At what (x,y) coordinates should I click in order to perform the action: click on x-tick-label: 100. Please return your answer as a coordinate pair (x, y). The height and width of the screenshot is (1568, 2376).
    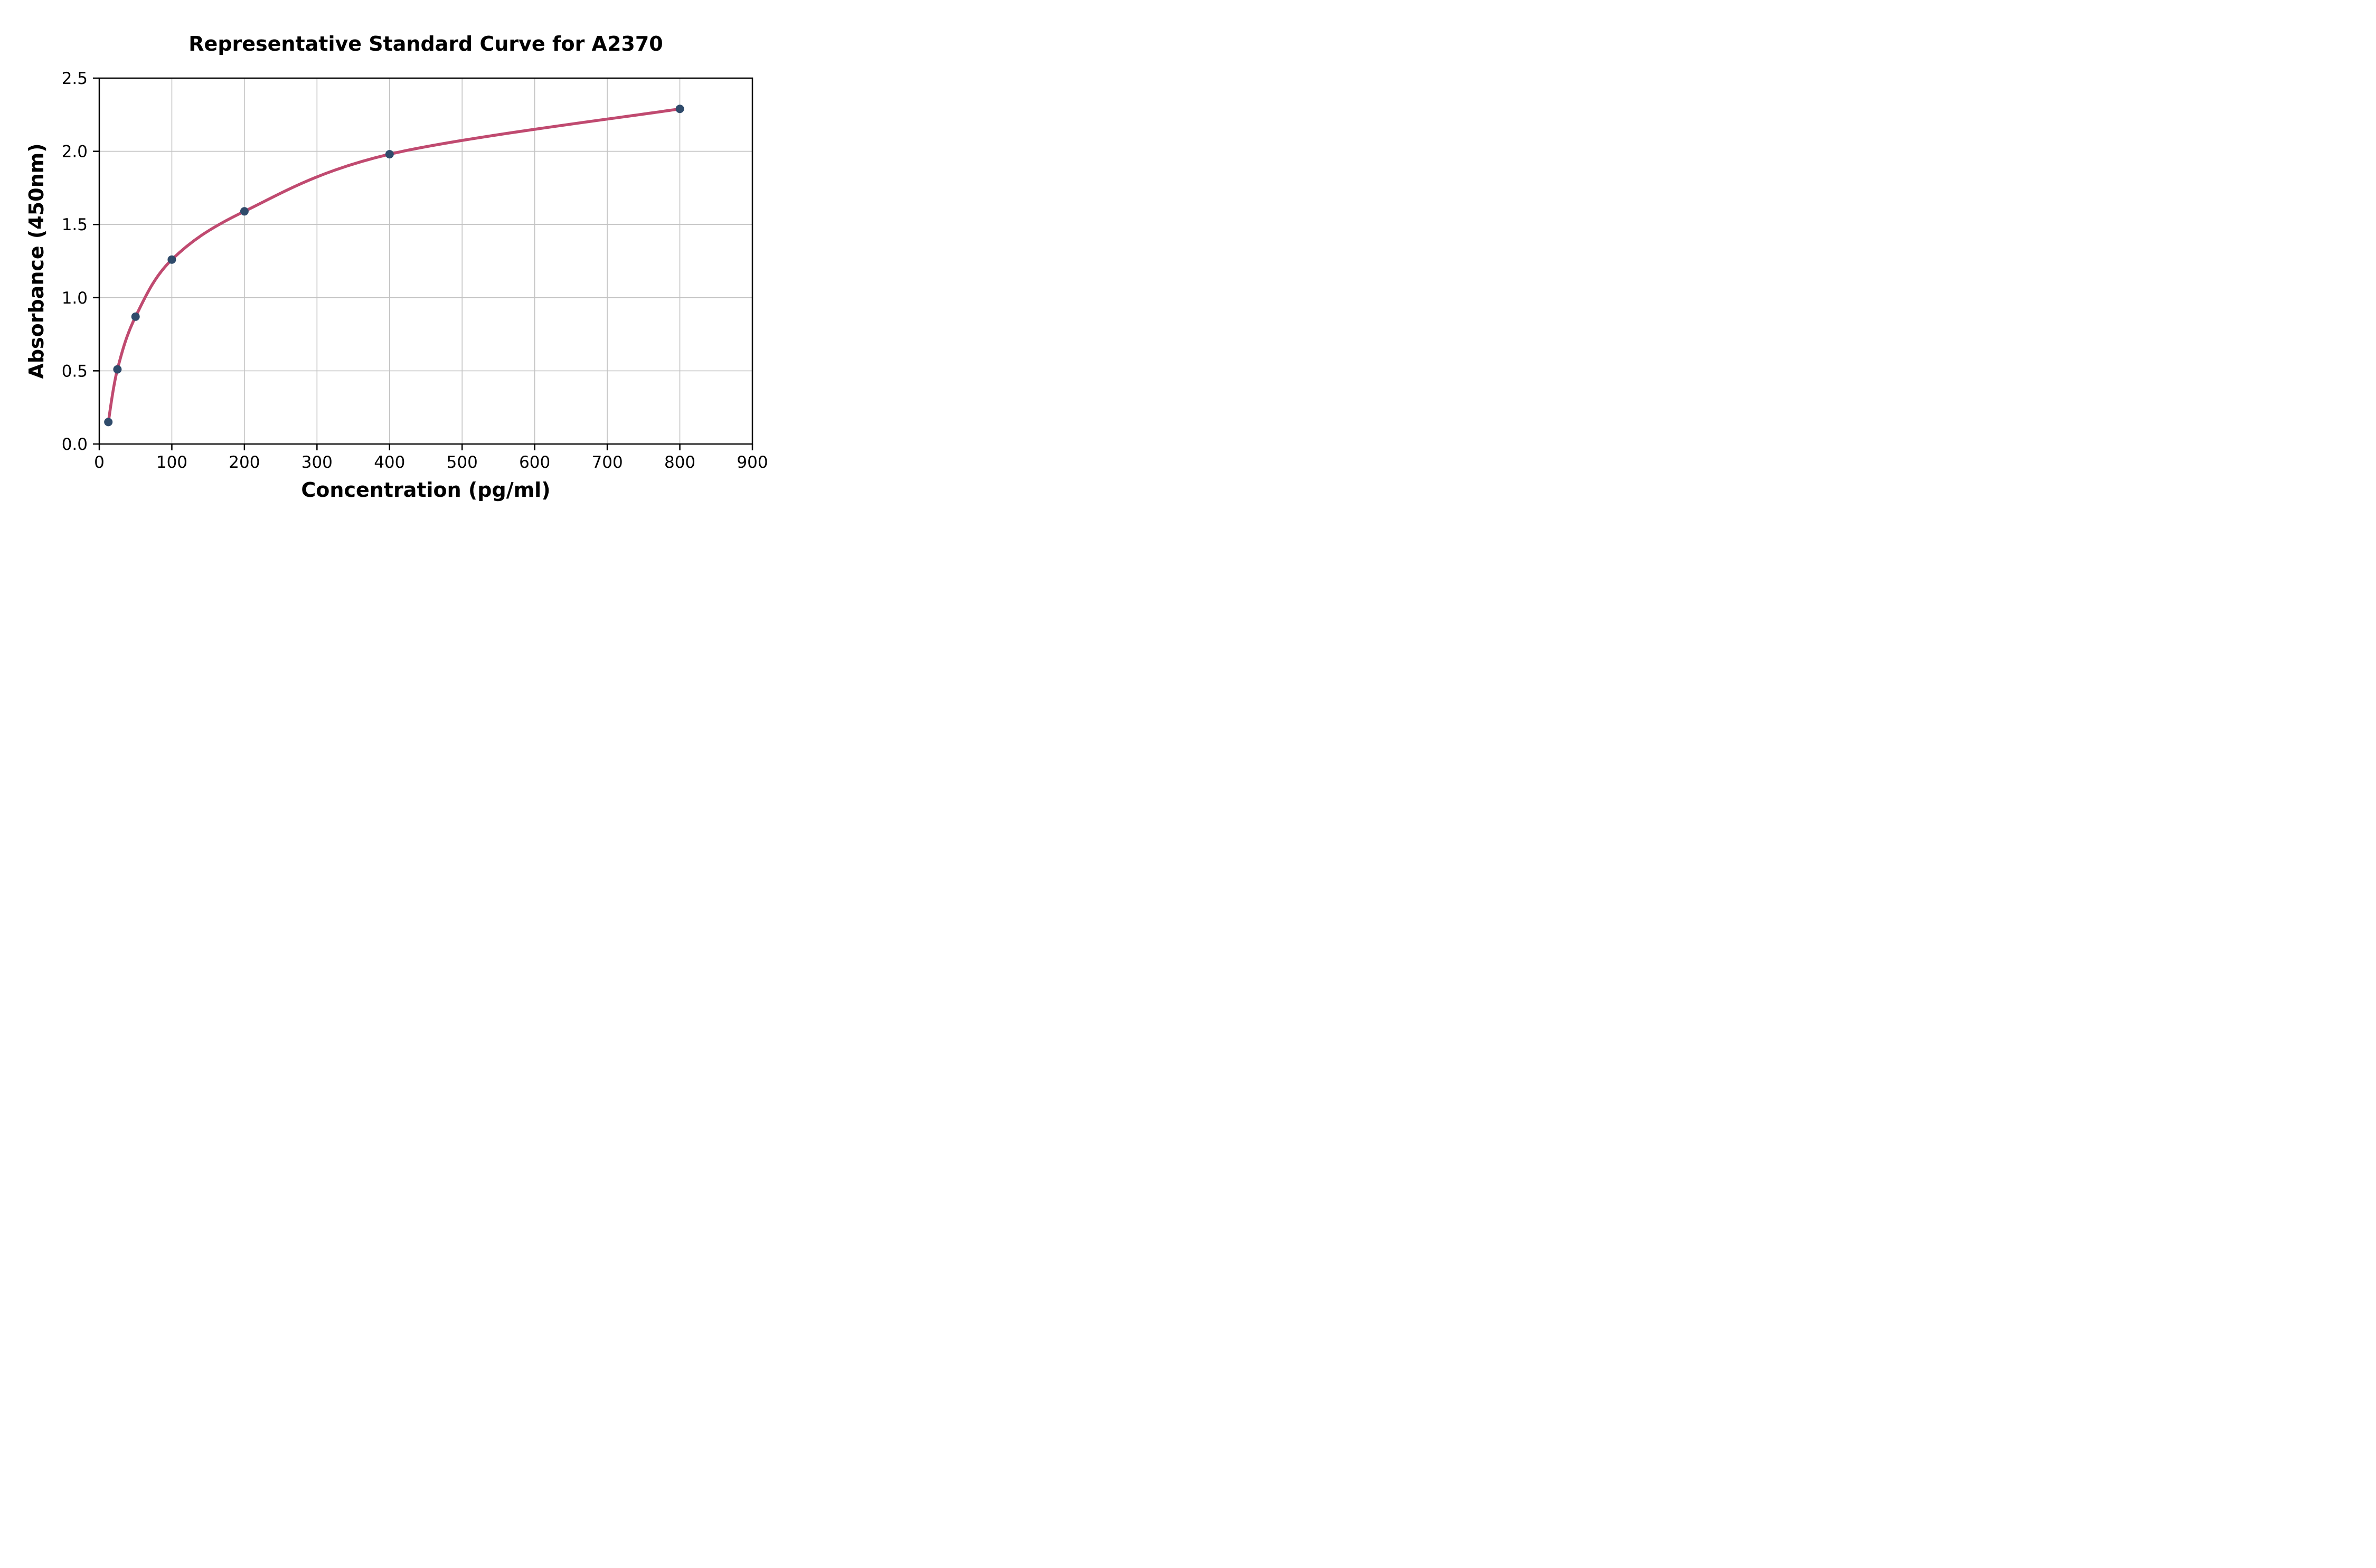
    Looking at the image, I should click on (171, 462).